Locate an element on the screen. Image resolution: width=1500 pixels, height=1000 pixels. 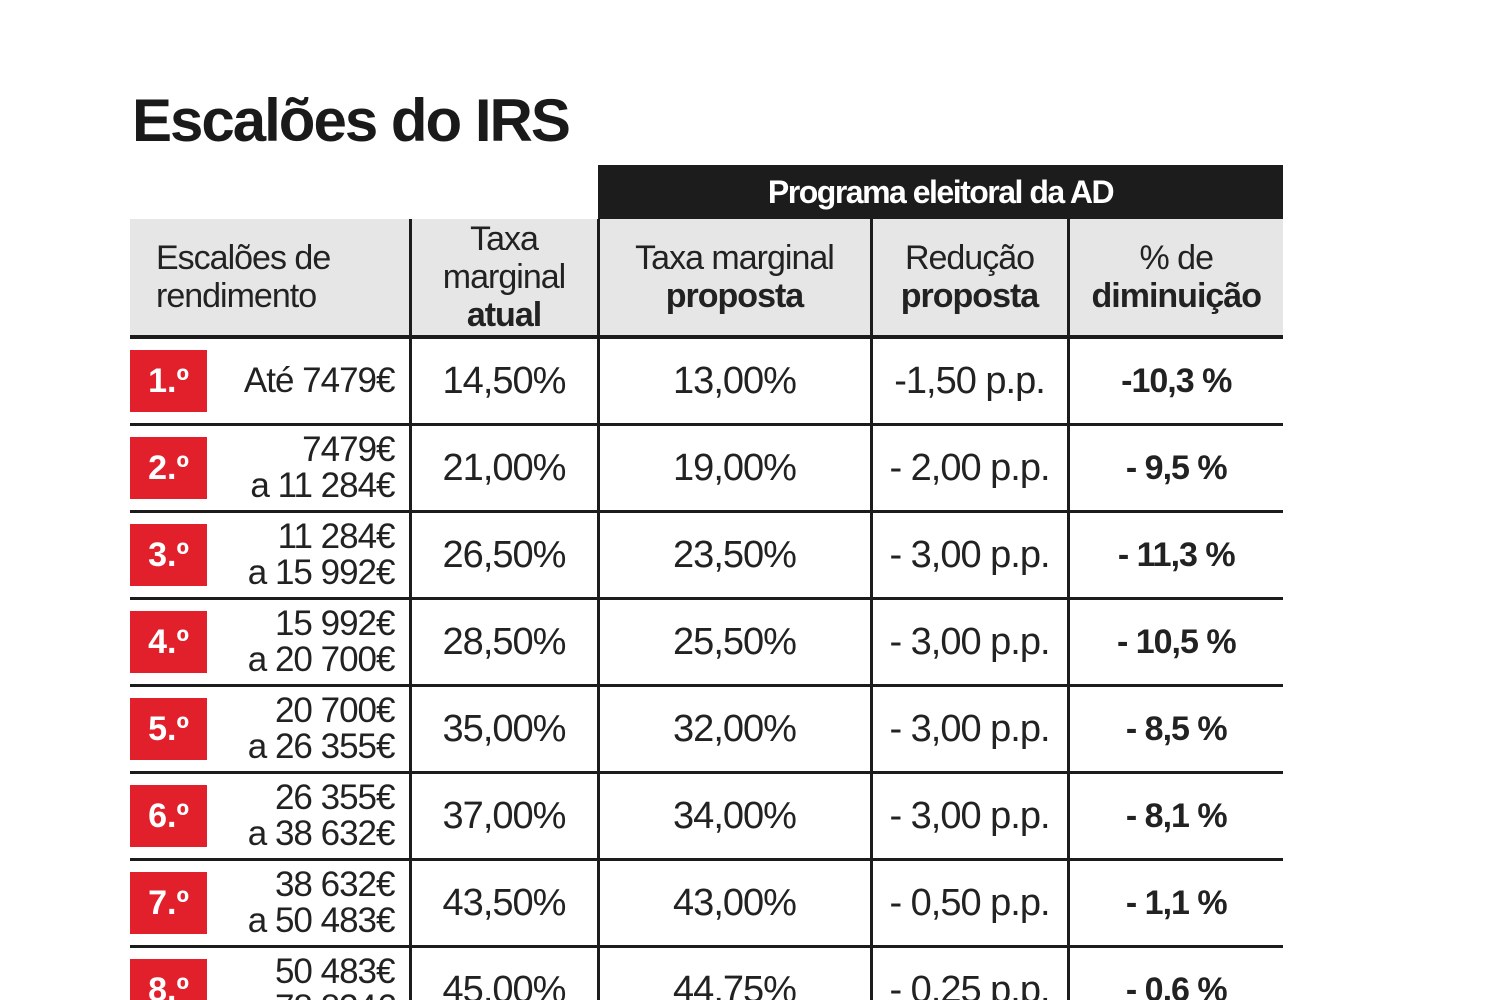
header-text: Escalões de rendimento is located at coordinates (243, 277).